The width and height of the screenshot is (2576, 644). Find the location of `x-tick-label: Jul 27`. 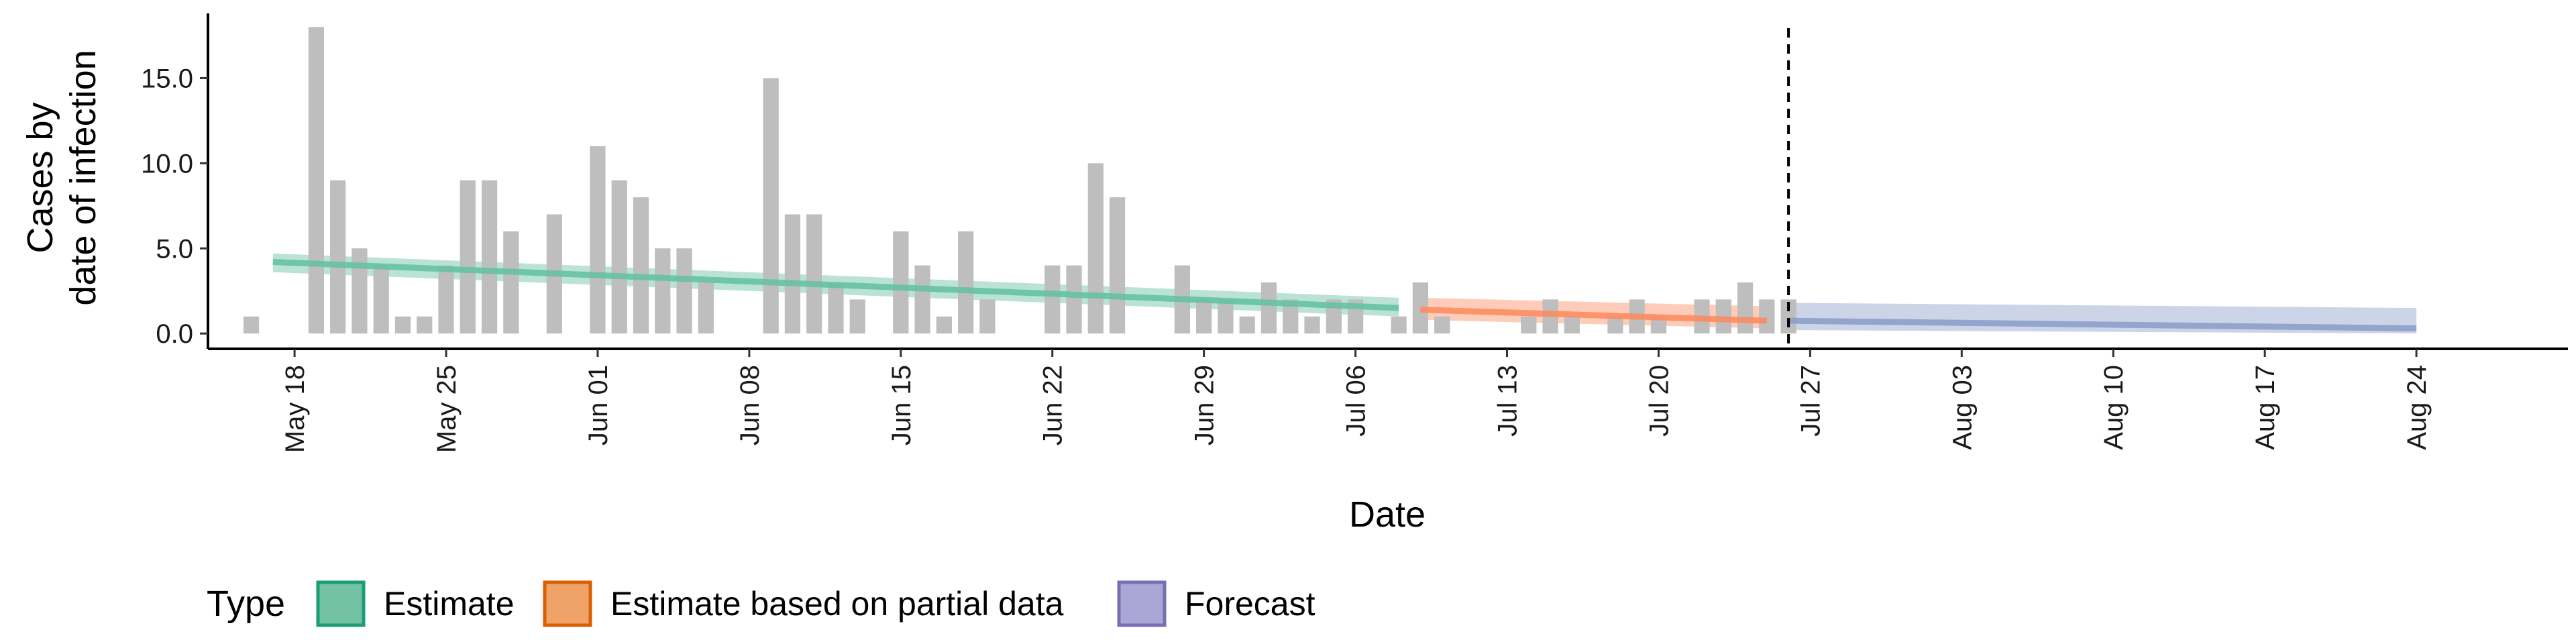

x-tick-label: Jul 27 is located at coordinates (1810, 401).